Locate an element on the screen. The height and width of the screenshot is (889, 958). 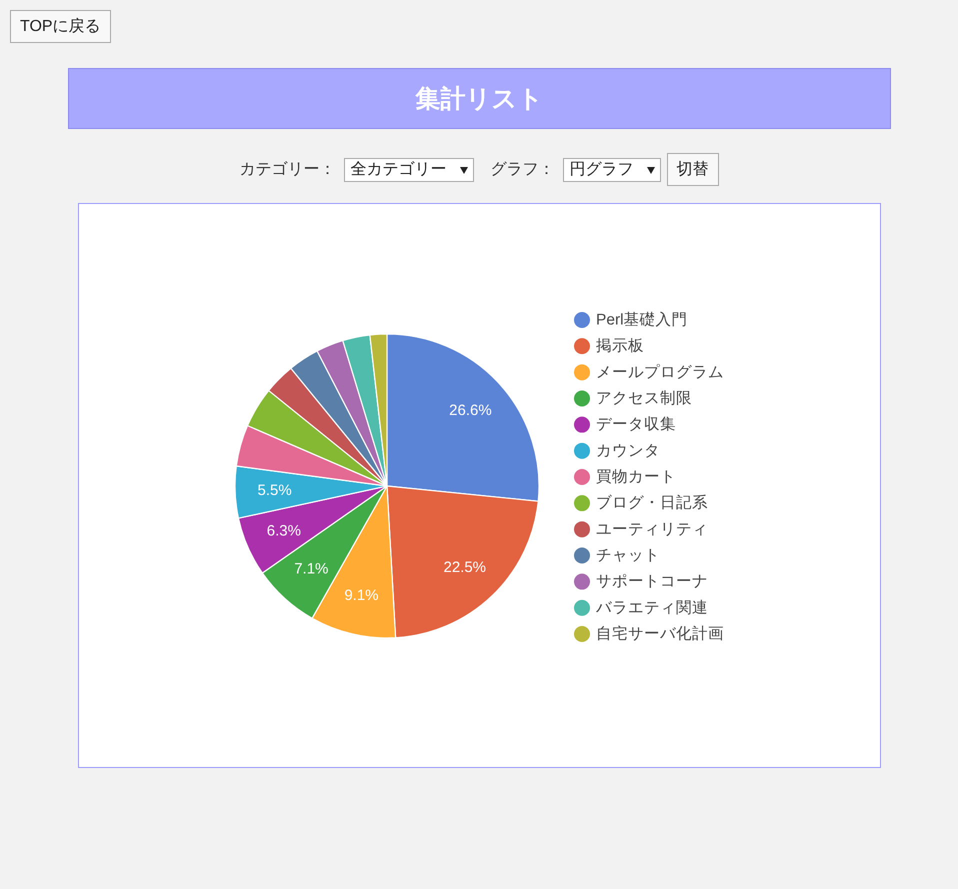
label: カテゴリー： is located at coordinates (288, 170).